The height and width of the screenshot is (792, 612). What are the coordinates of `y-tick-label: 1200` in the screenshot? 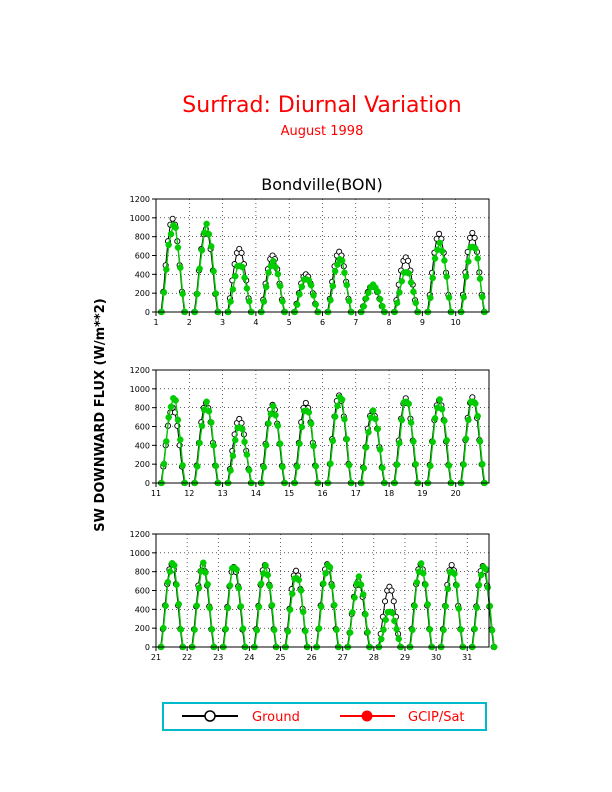 It's located at (140, 199).